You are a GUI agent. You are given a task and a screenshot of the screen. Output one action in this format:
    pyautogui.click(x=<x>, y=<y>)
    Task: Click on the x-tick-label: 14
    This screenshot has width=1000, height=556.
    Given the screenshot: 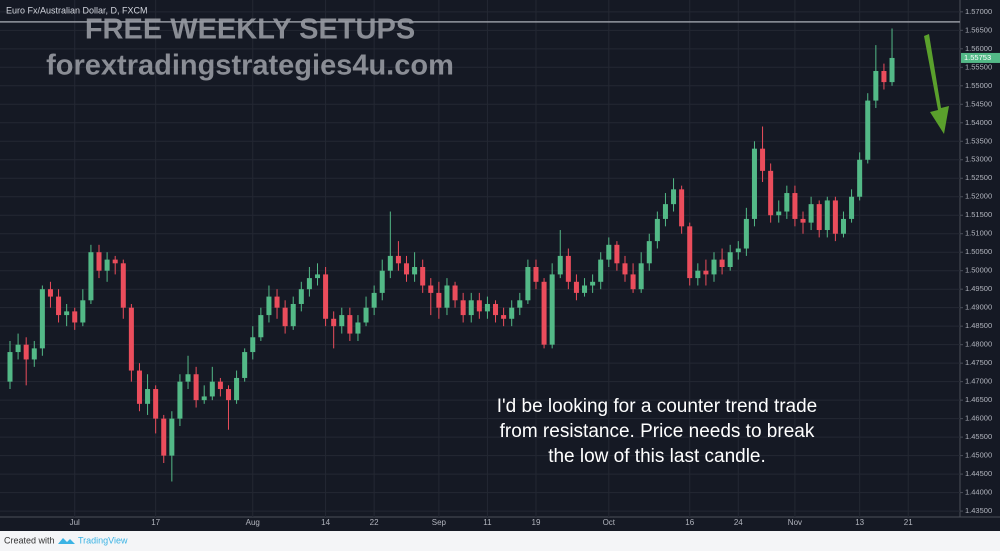 What is the action you would take?
    pyautogui.click(x=325, y=522)
    